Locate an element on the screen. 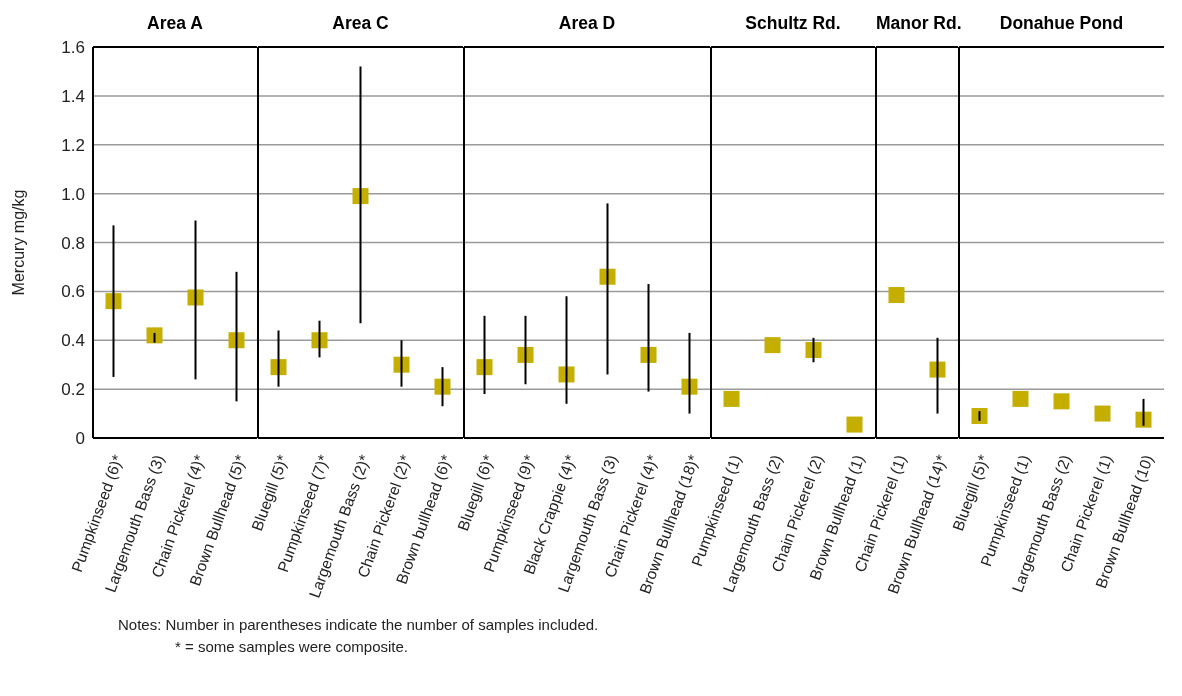 This screenshot has width=1182, height=696. chart-title: Area A is located at coordinates (175, 23).